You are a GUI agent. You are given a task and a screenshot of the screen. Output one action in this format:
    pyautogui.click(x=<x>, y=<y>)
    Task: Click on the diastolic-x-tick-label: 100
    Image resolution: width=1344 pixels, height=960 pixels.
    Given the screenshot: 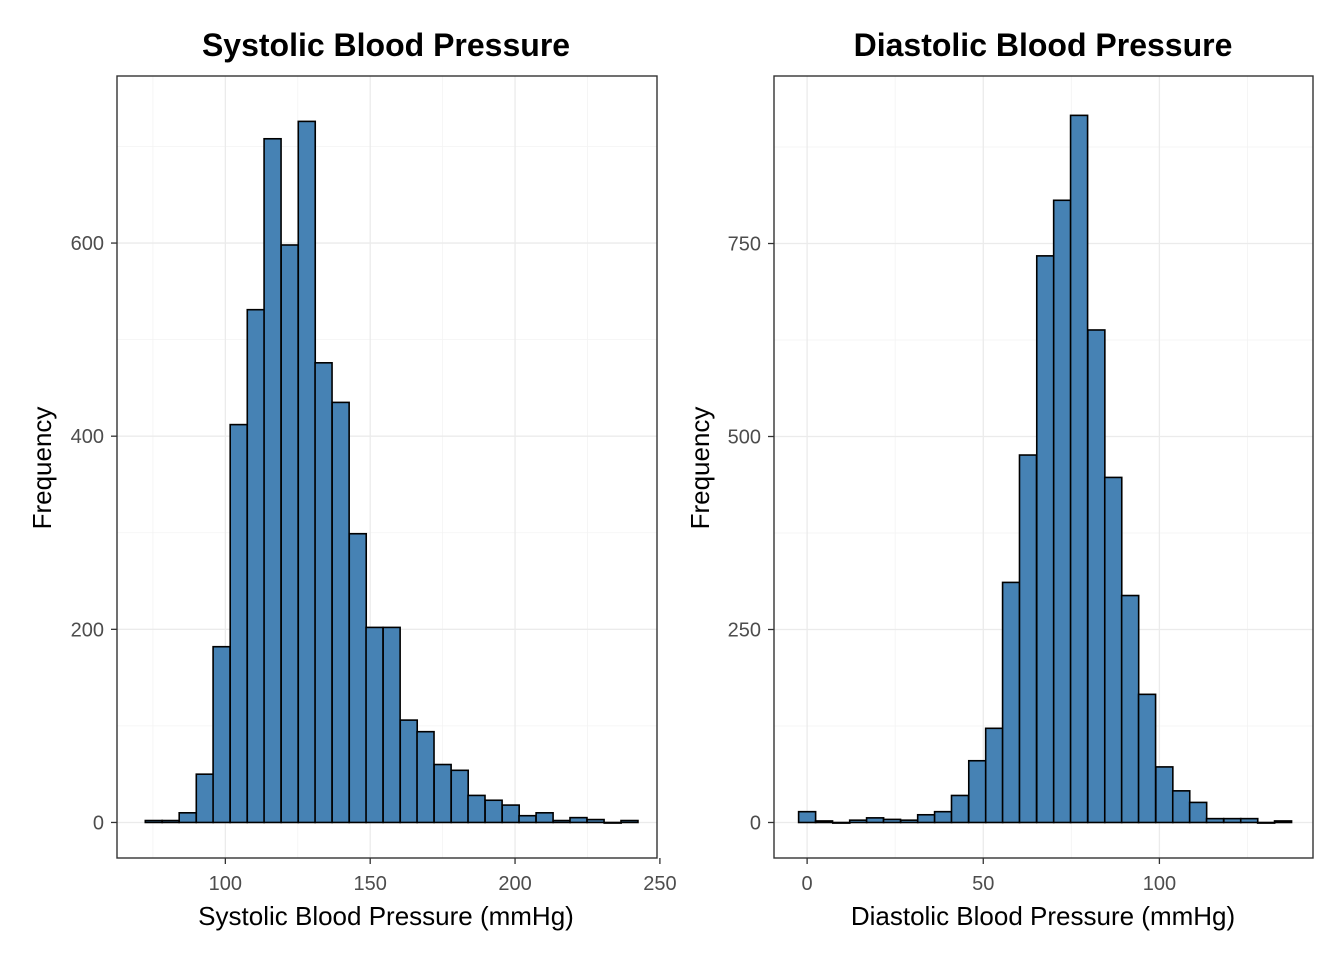 What is the action you would take?
    pyautogui.click(x=1159, y=884)
    